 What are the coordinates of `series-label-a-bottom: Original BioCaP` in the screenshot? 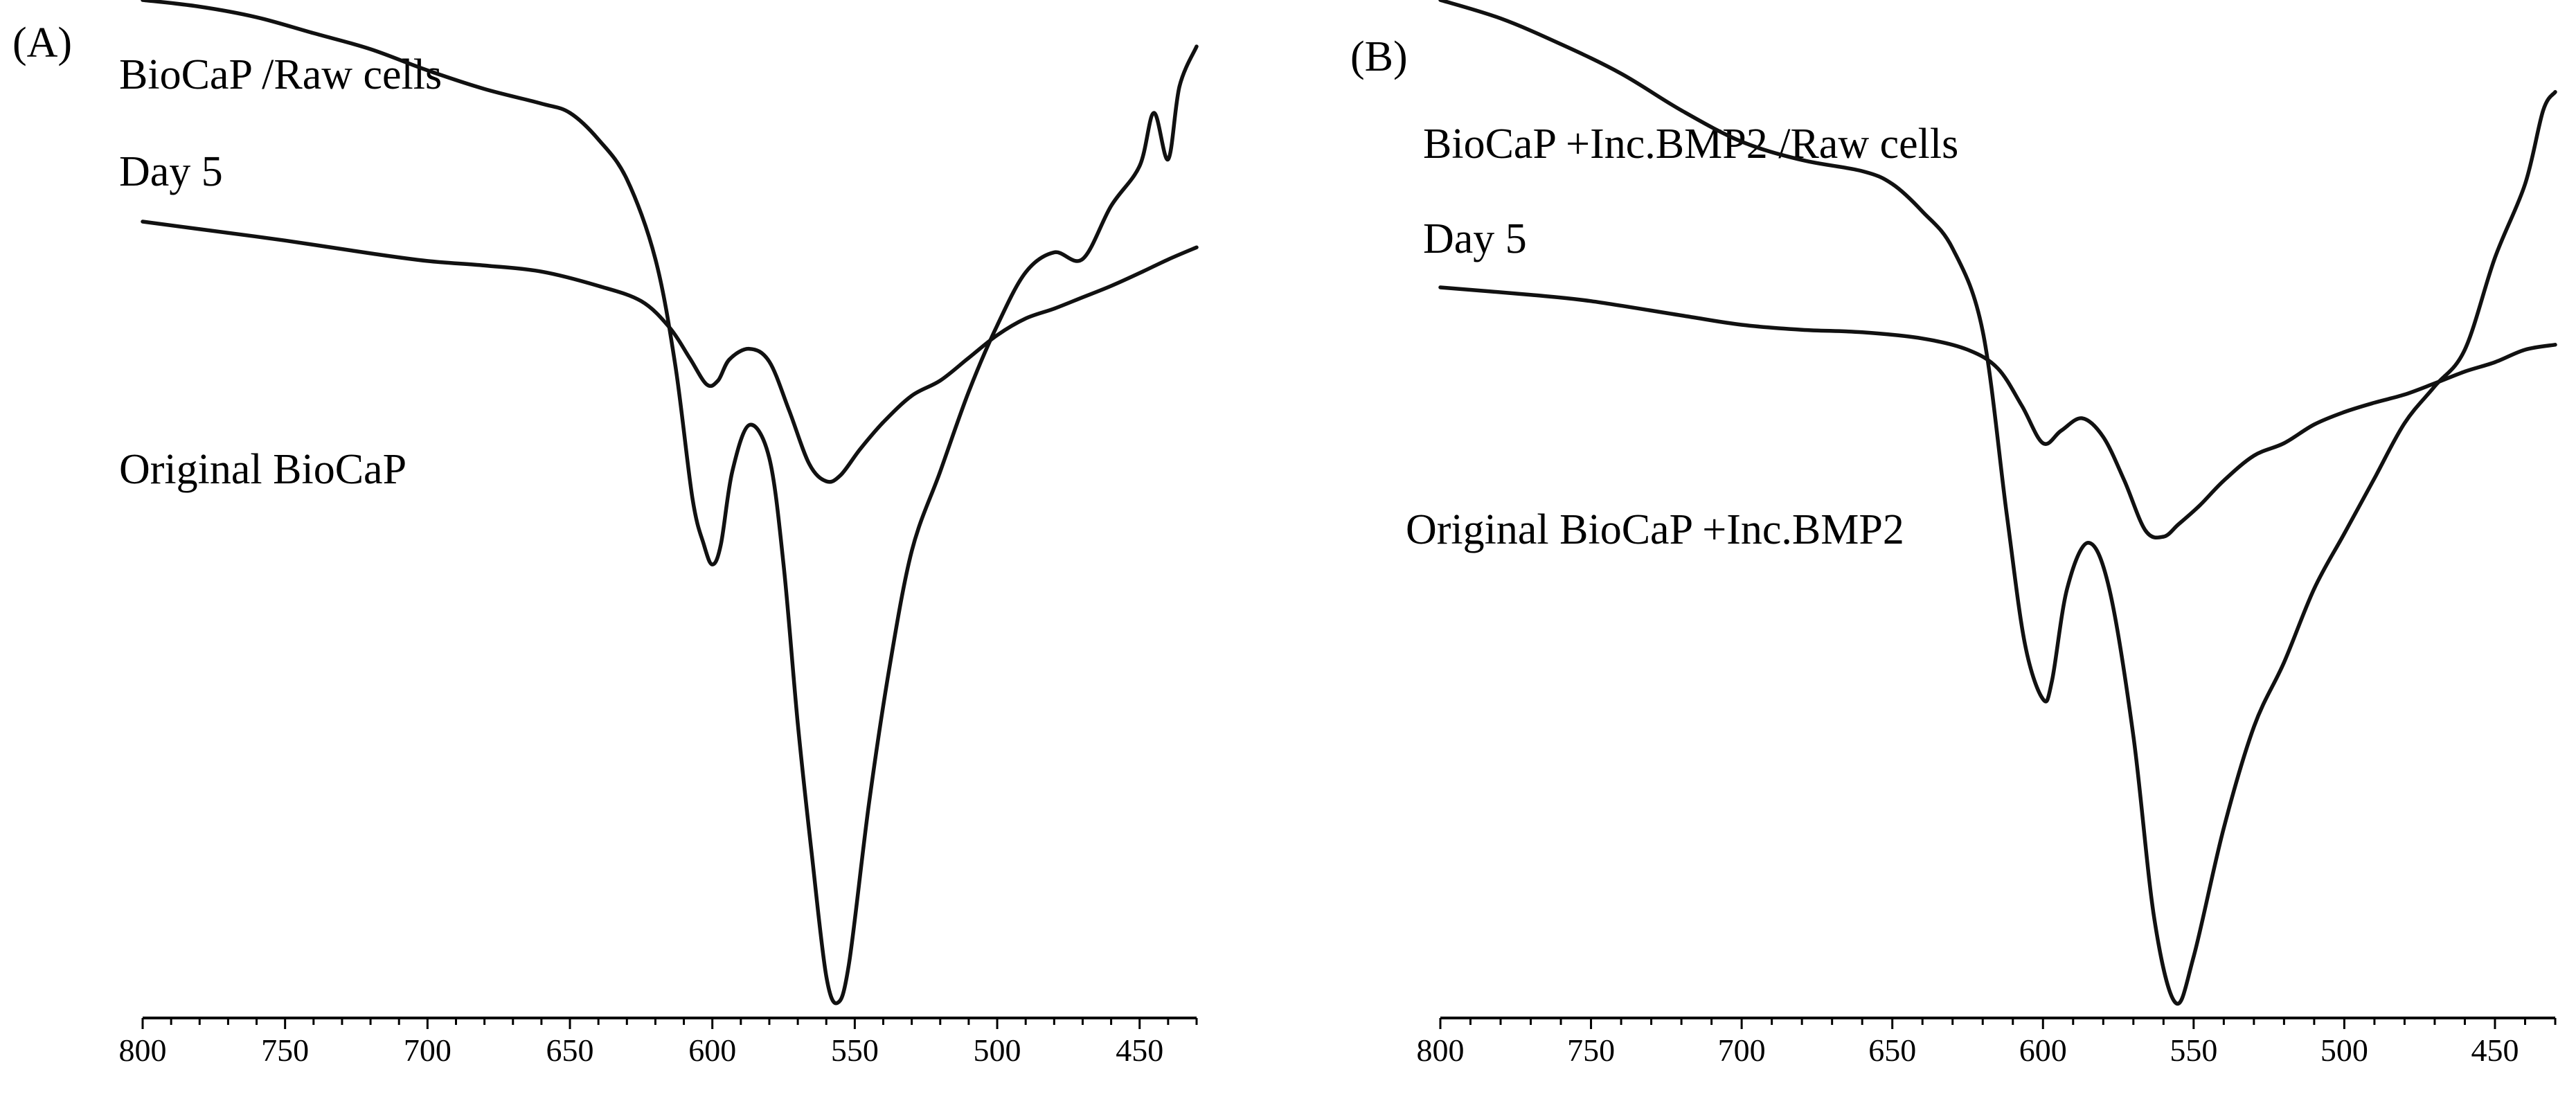 It's located at (262, 469).